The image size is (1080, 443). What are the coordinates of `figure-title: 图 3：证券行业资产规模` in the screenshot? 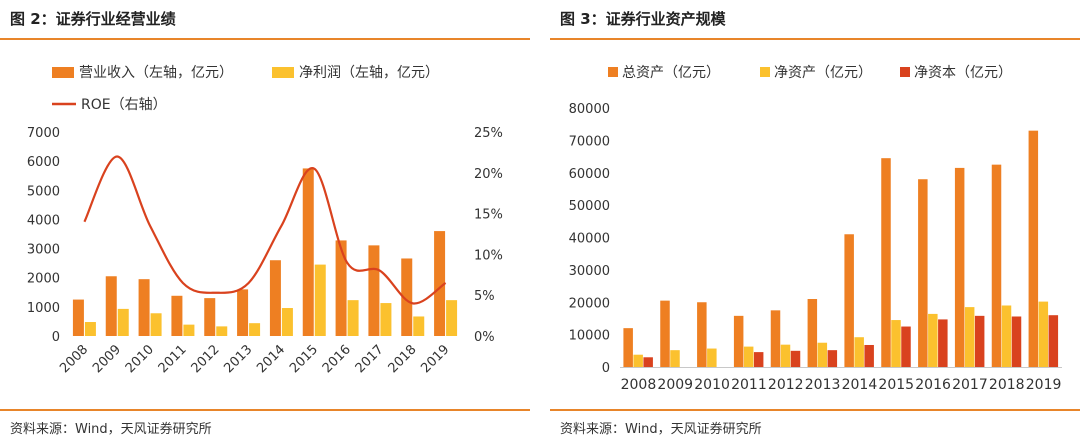 It's located at (643, 19).